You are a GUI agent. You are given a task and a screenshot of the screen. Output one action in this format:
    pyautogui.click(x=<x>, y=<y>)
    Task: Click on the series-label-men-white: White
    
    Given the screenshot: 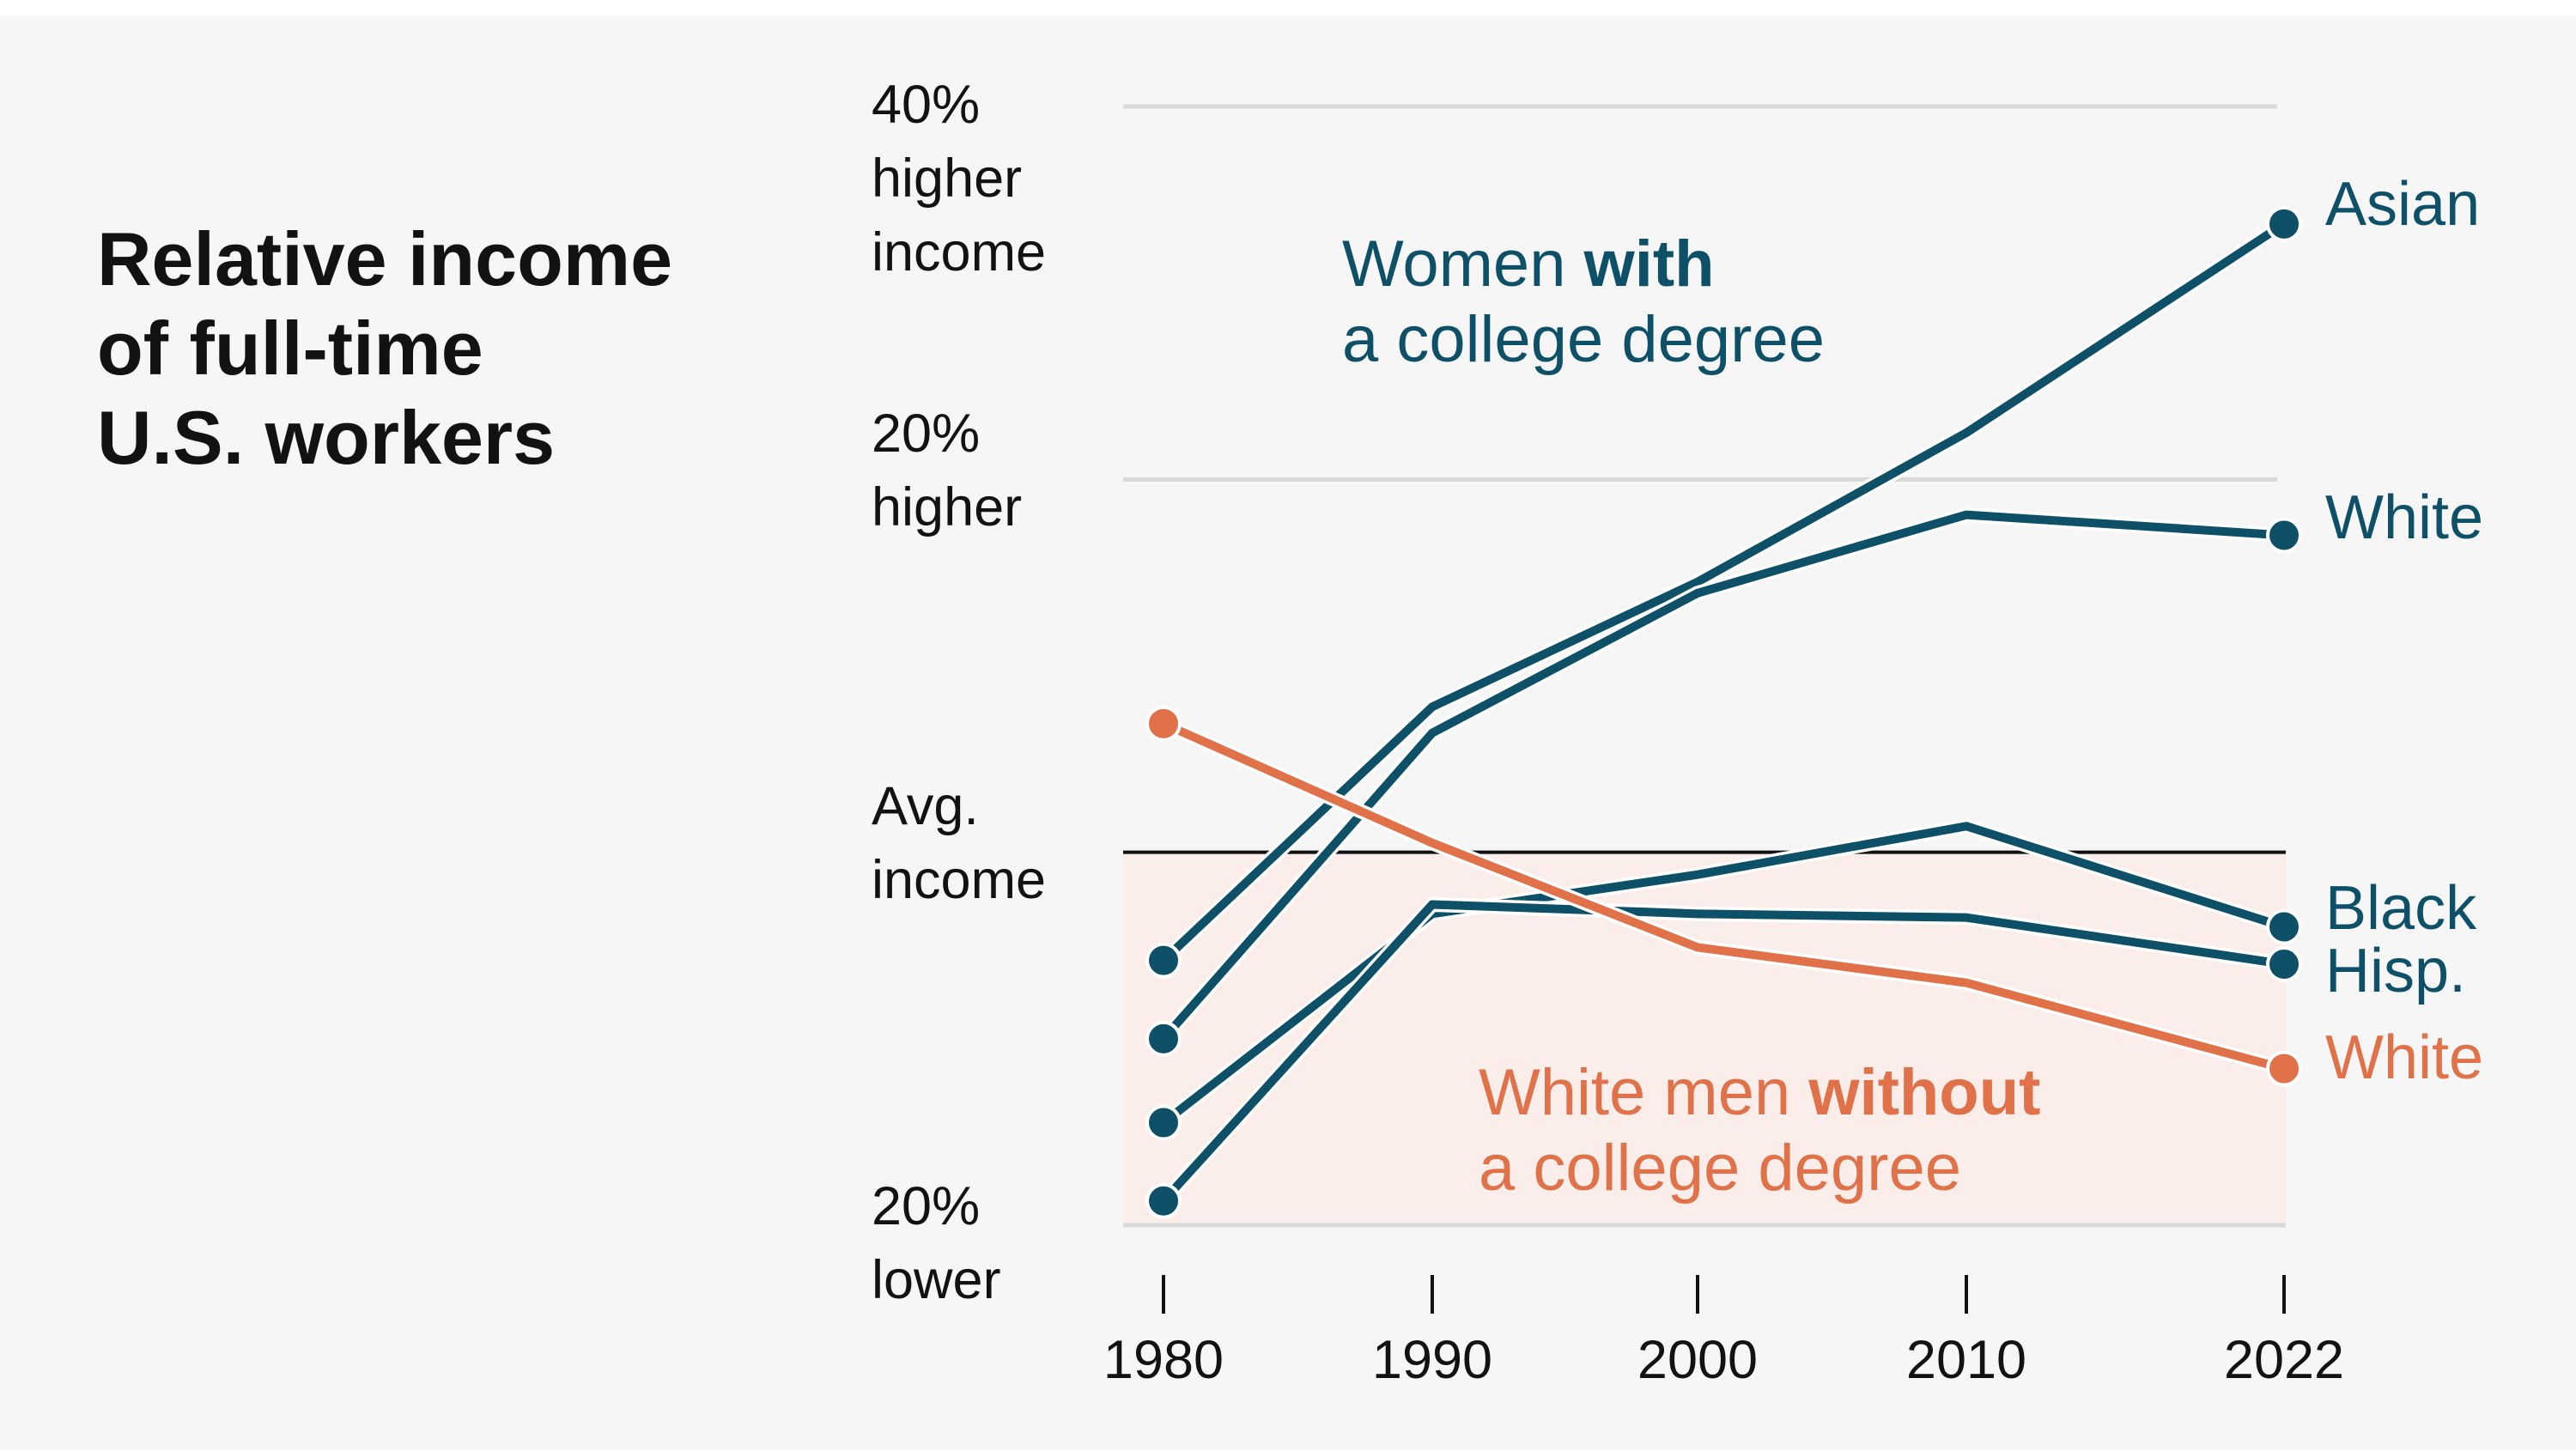 What is the action you would take?
    pyautogui.click(x=2404, y=1057)
    